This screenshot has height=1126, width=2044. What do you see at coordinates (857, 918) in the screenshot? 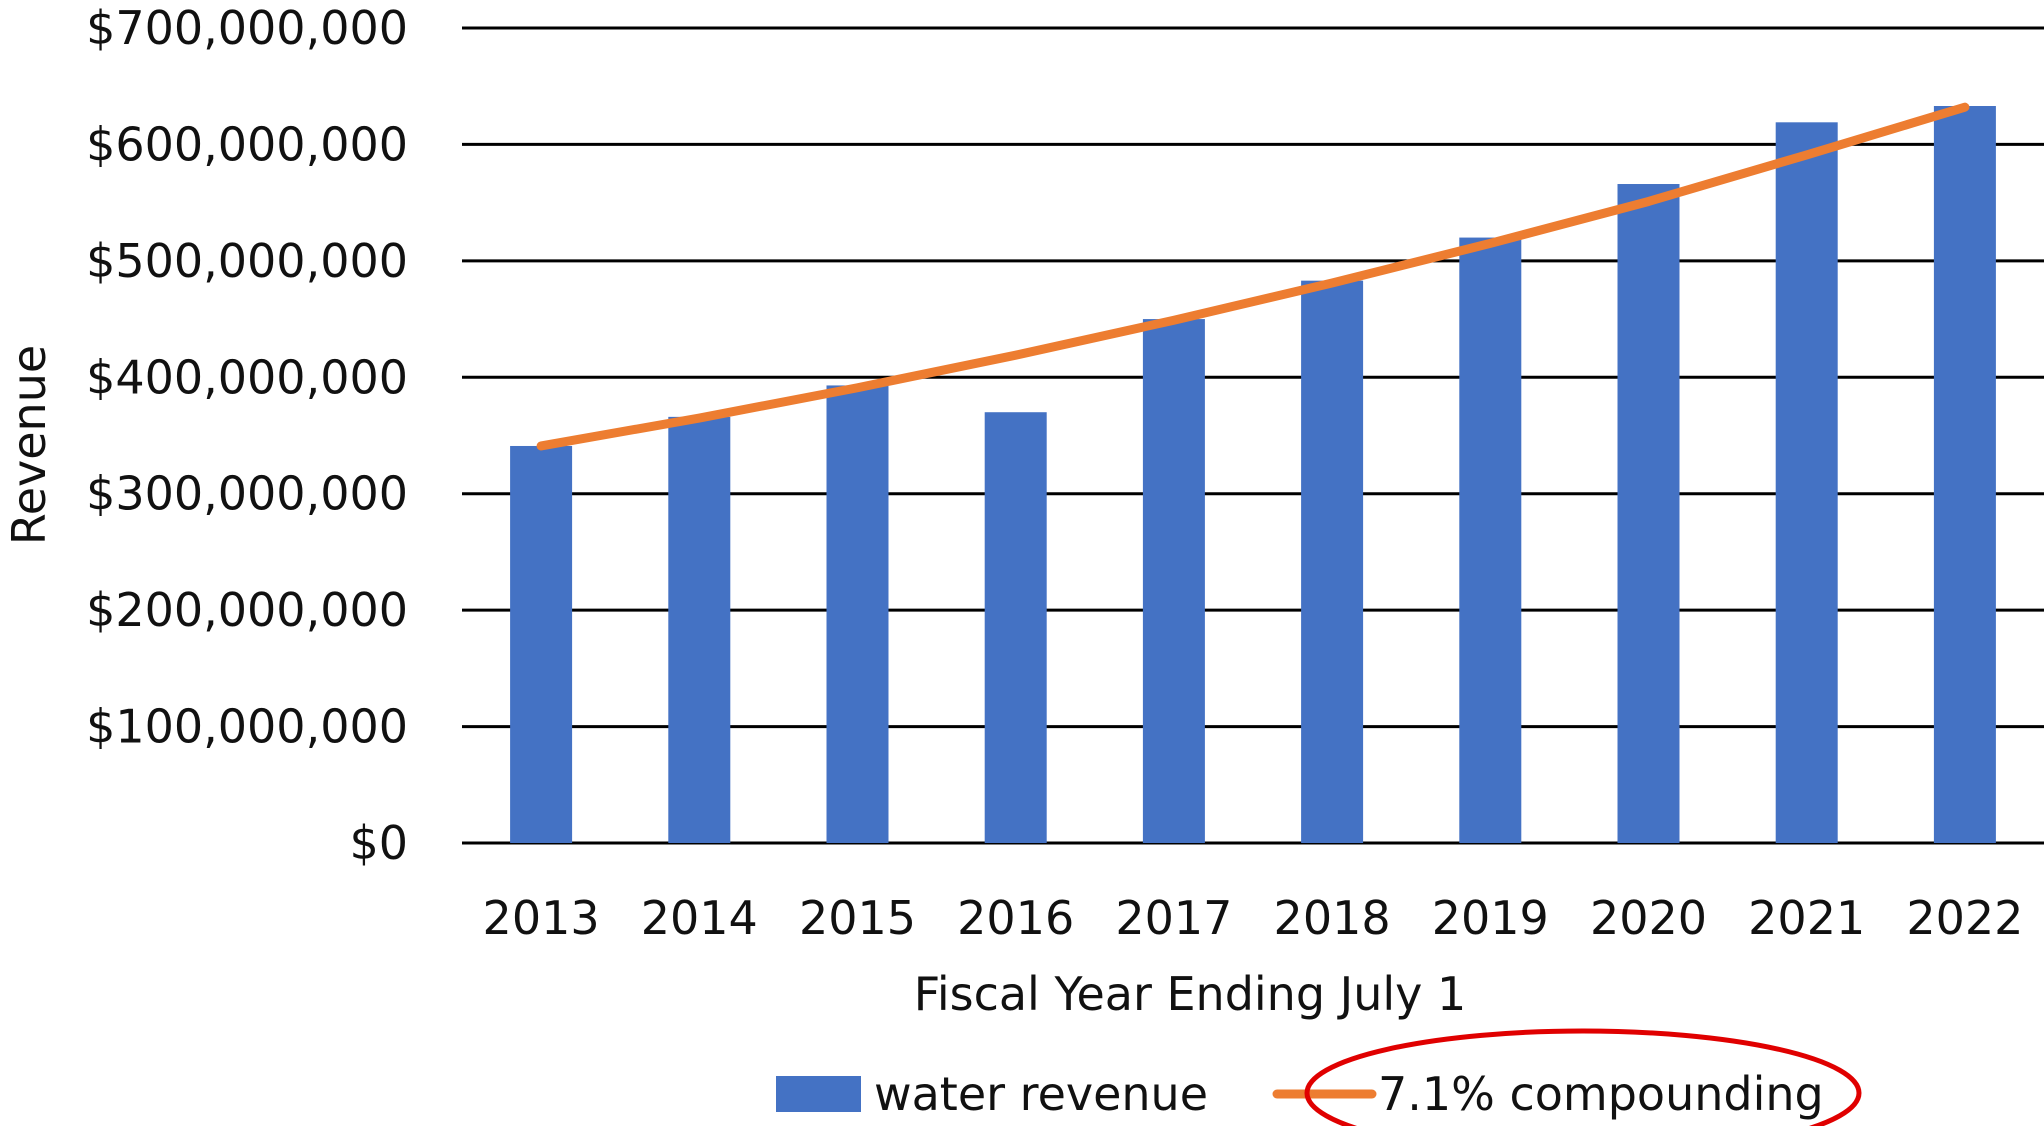
I see `x-tick-label: 2015` at bounding box center [857, 918].